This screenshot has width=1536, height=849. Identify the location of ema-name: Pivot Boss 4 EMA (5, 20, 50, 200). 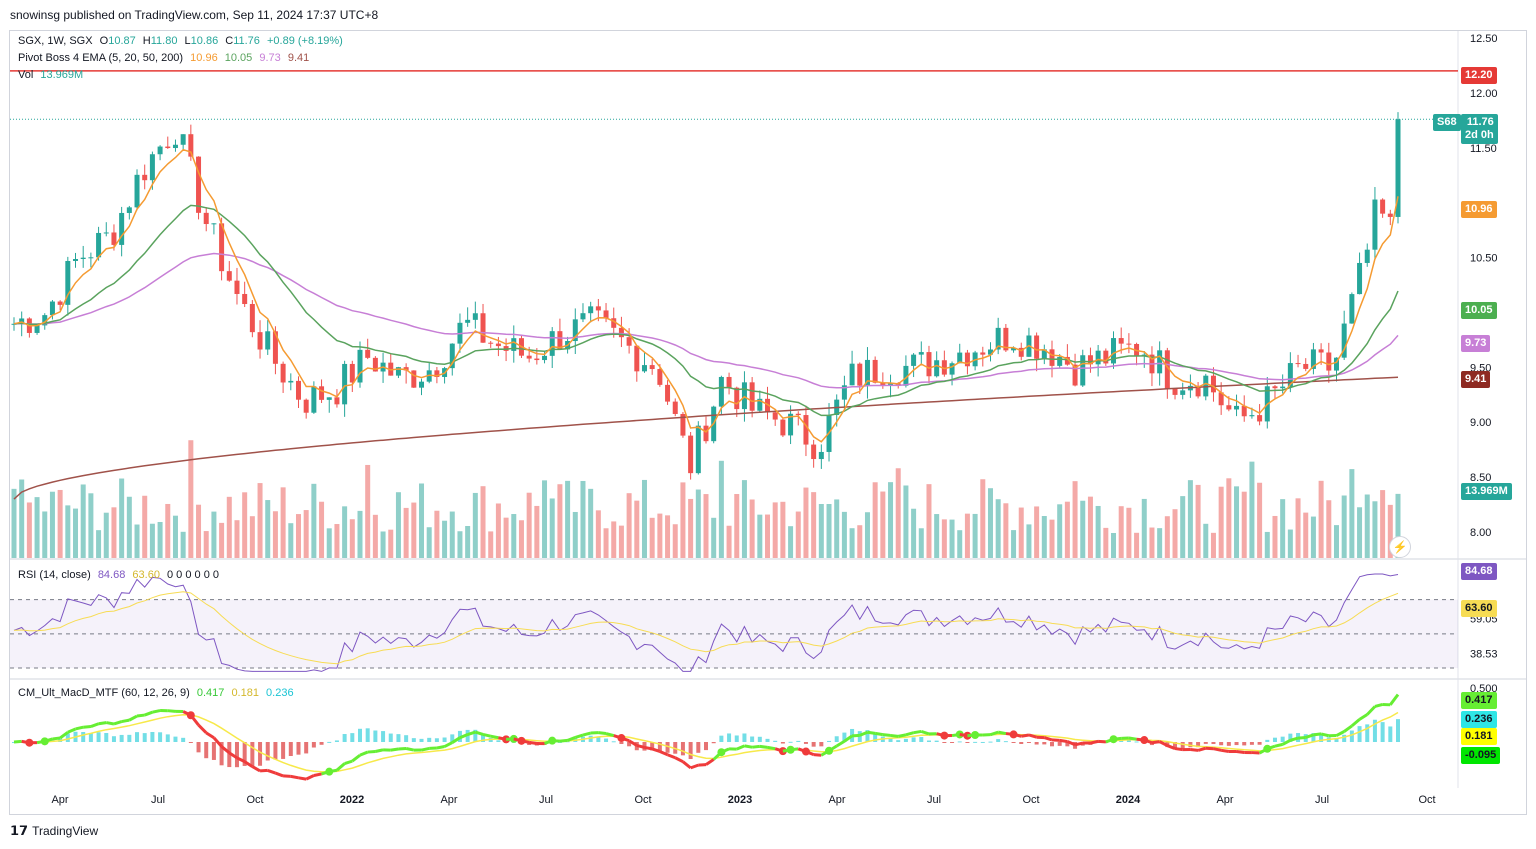
(101, 58).